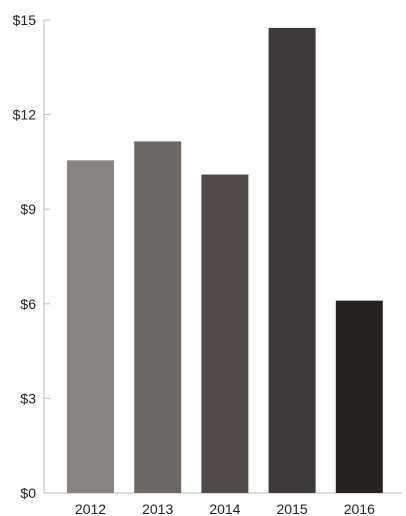  Describe the element at coordinates (157, 508) in the screenshot. I see `x-tick-label: 2013` at that location.